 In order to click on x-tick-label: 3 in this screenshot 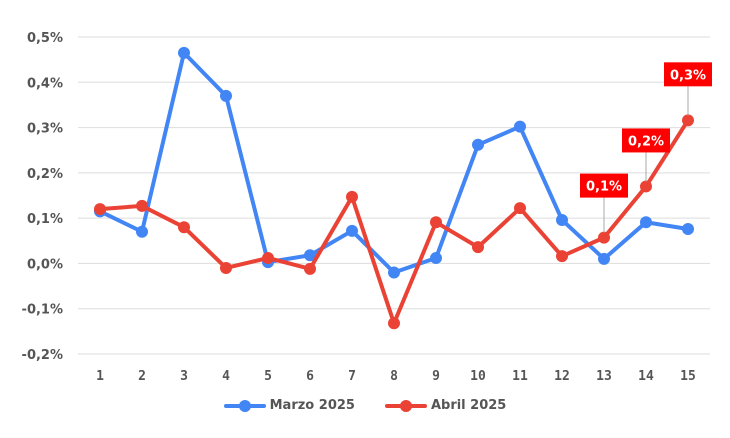, I will do `click(184, 376)`.